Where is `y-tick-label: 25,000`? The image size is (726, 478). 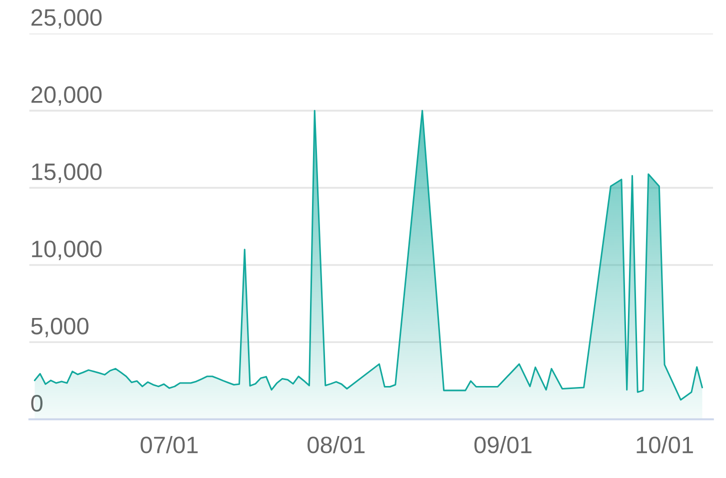 y-tick-label: 25,000 is located at coordinates (66, 19).